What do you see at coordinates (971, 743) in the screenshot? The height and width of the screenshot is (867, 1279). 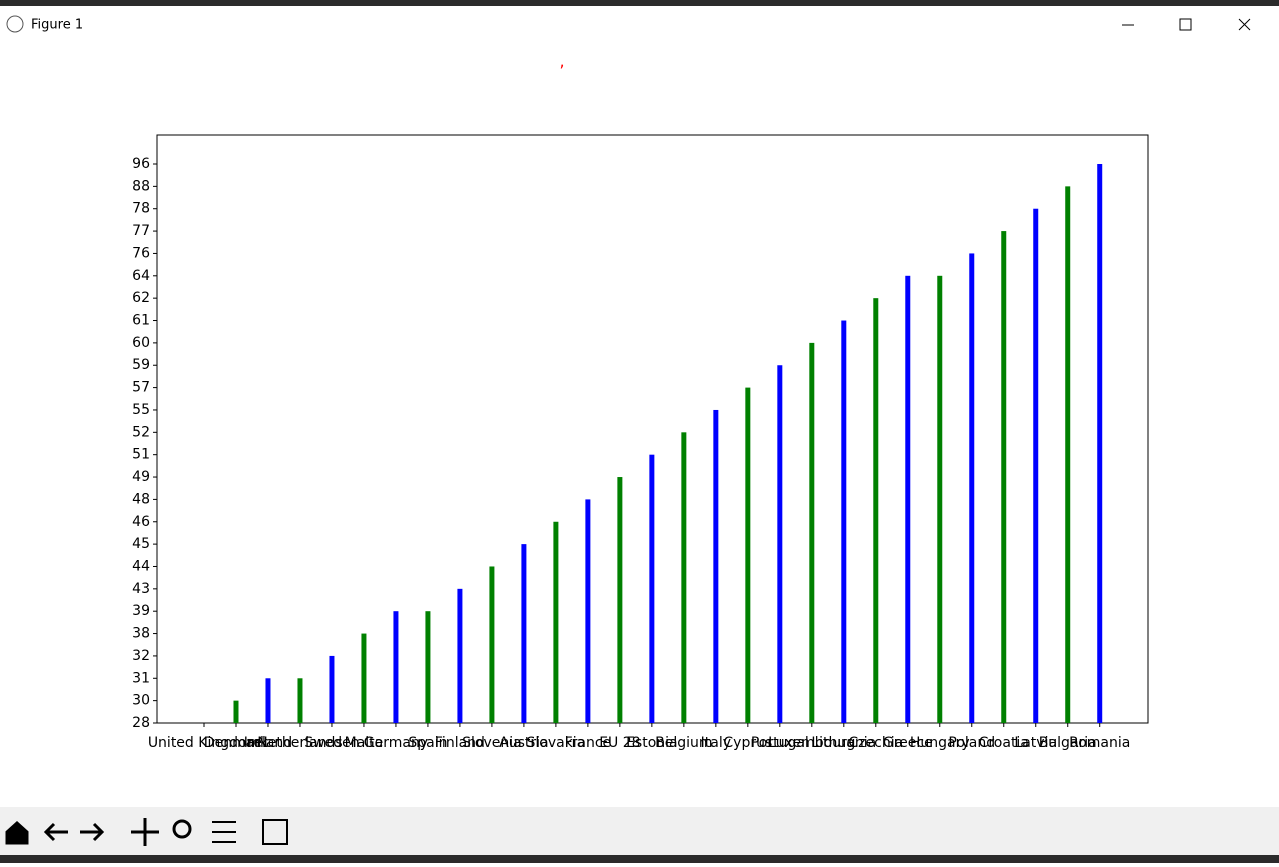 I see `x-tick-label: Poland` at bounding box center [971, 743].